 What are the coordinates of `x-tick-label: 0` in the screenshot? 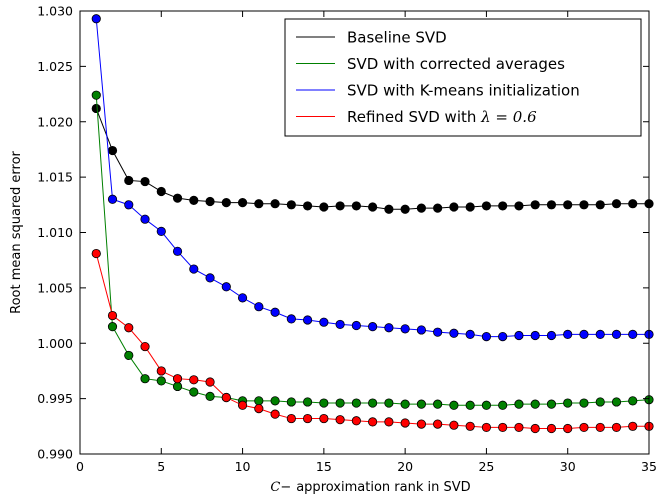 It's located at (80, 466).